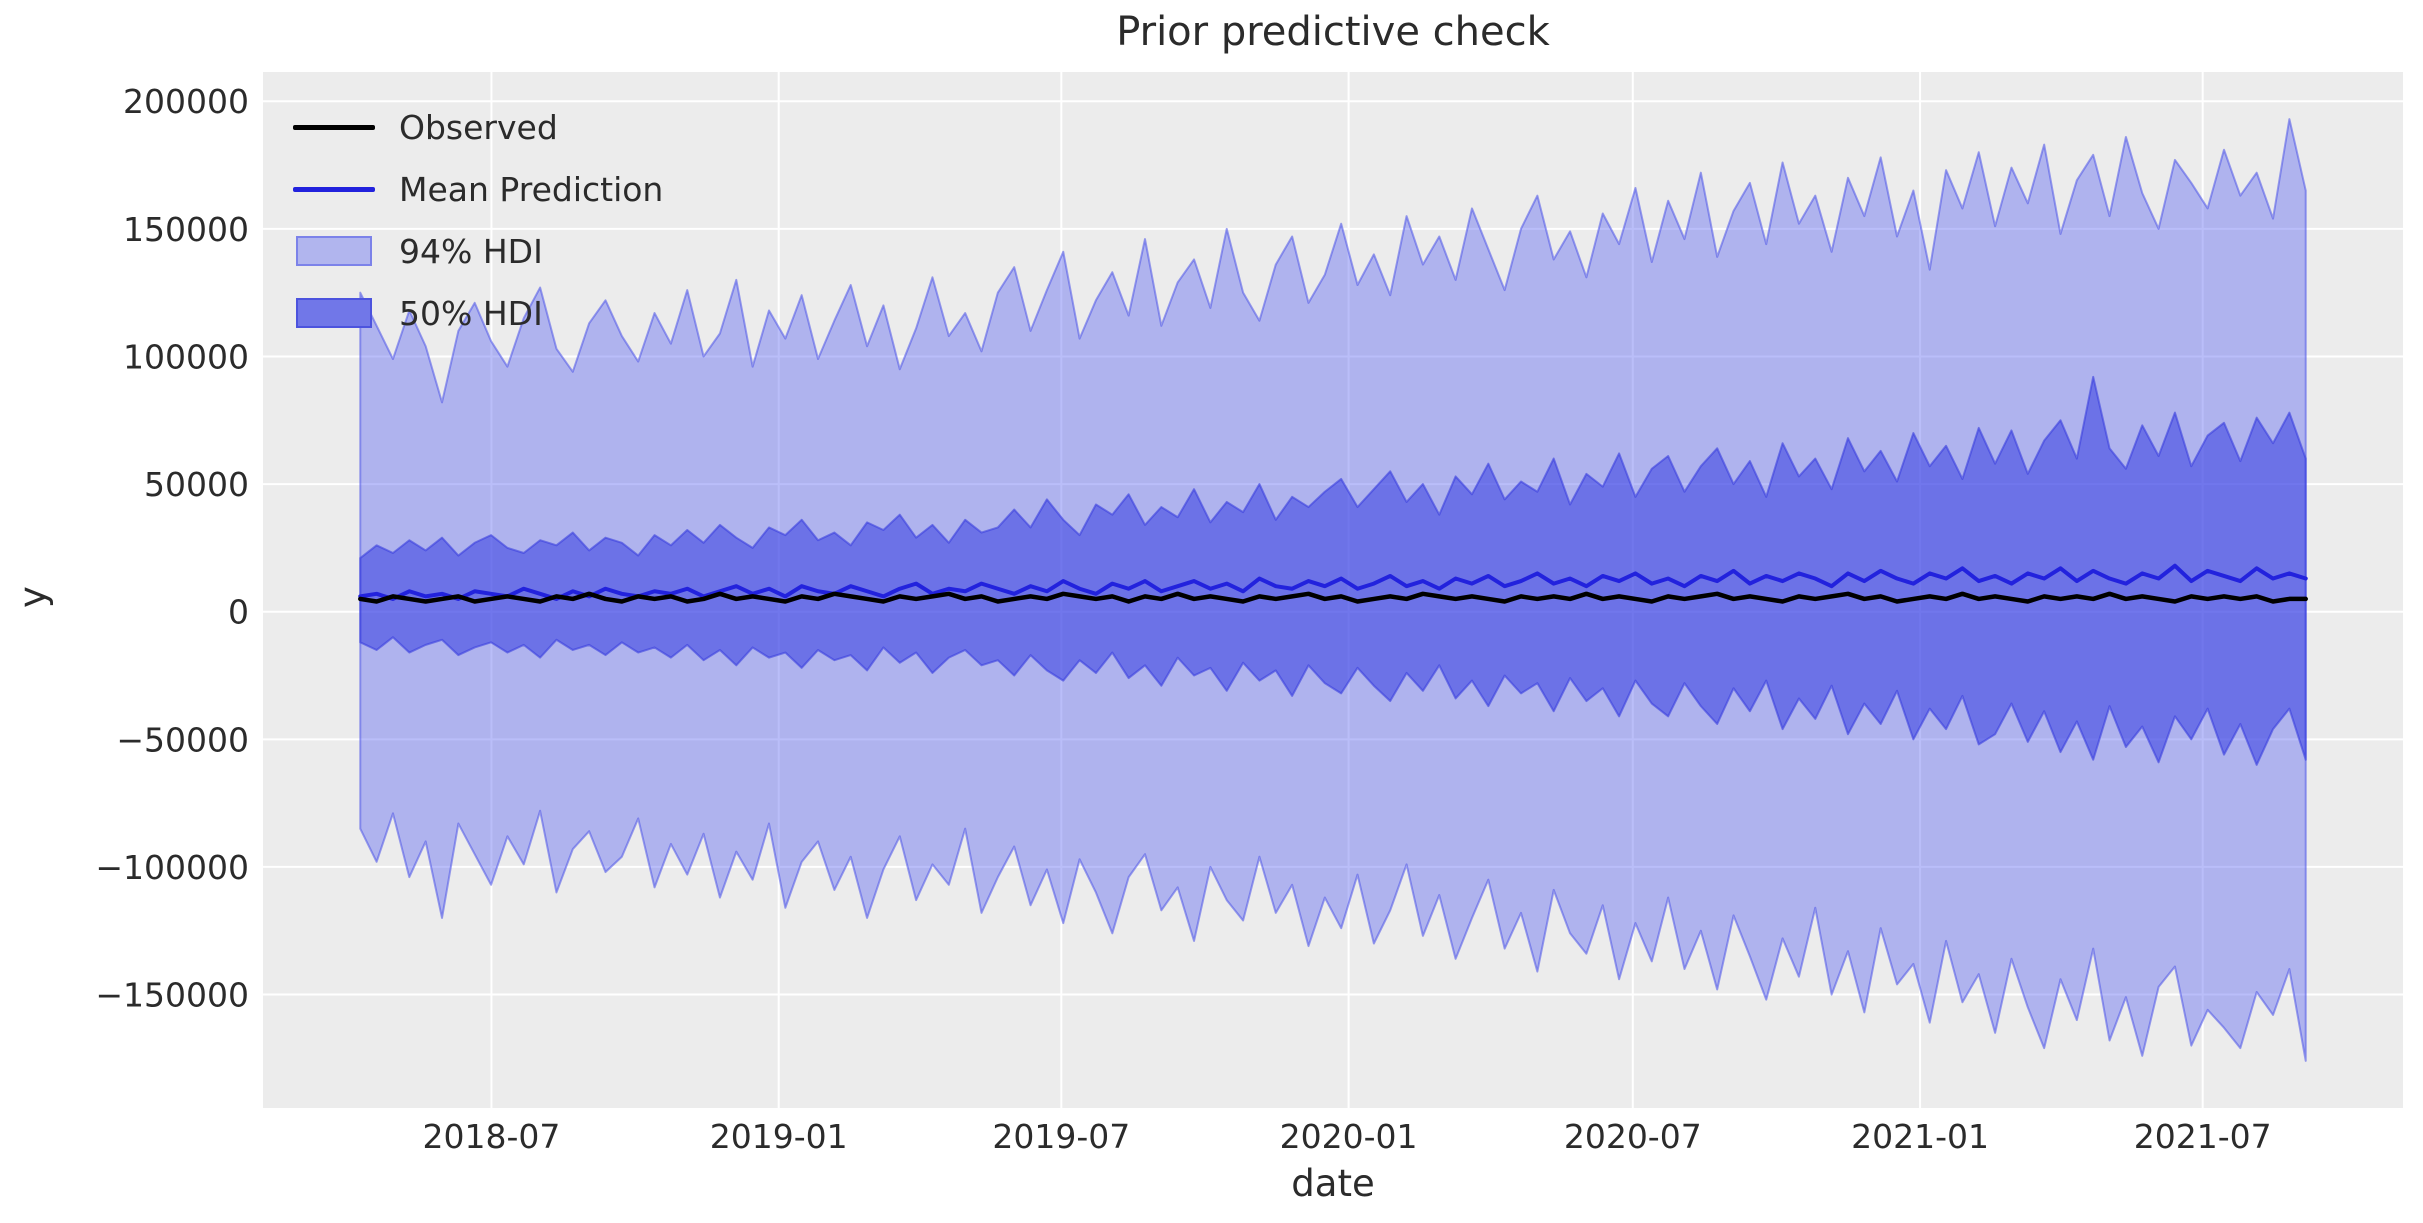 This screenshot has width=2423, height=1223. Describe the element at coordinates (1333, 32) in the screenshot. I see `chart-title: Prior predictive check` at that location.